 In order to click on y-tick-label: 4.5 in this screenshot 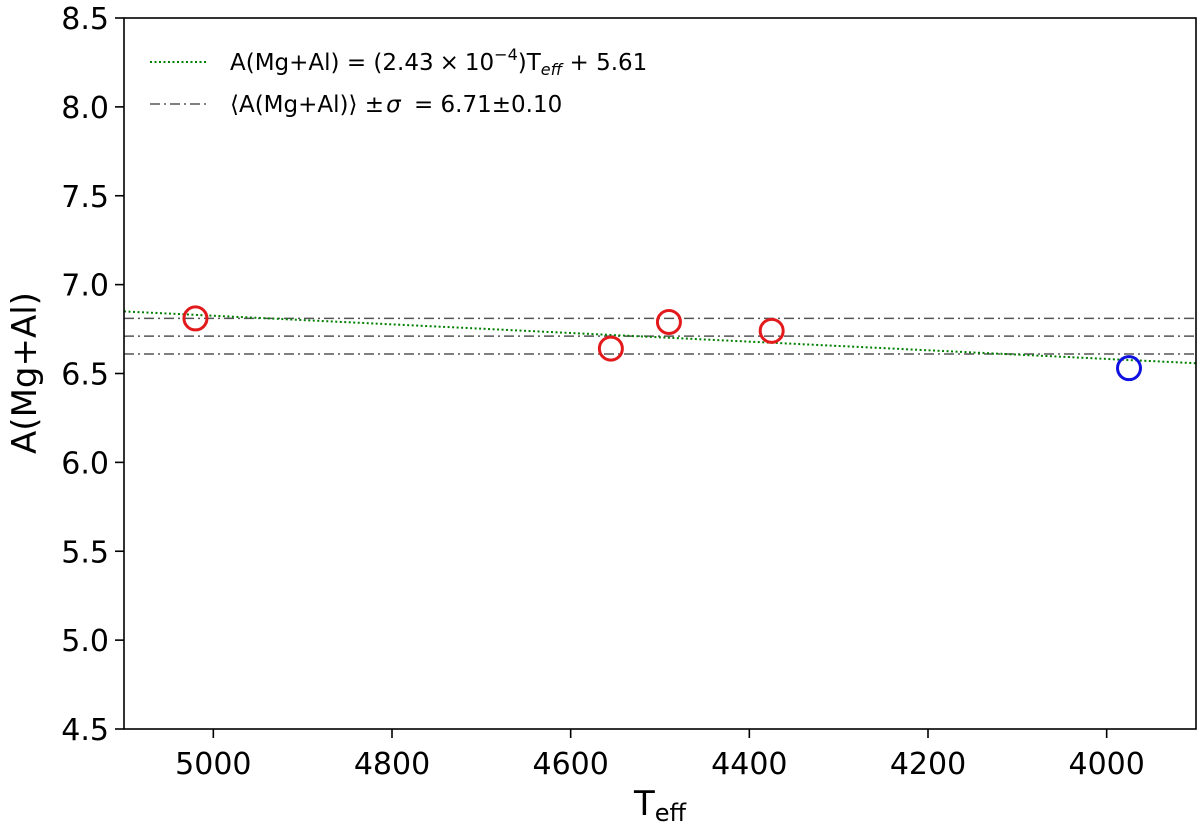, I will do `click(85, 730)`.